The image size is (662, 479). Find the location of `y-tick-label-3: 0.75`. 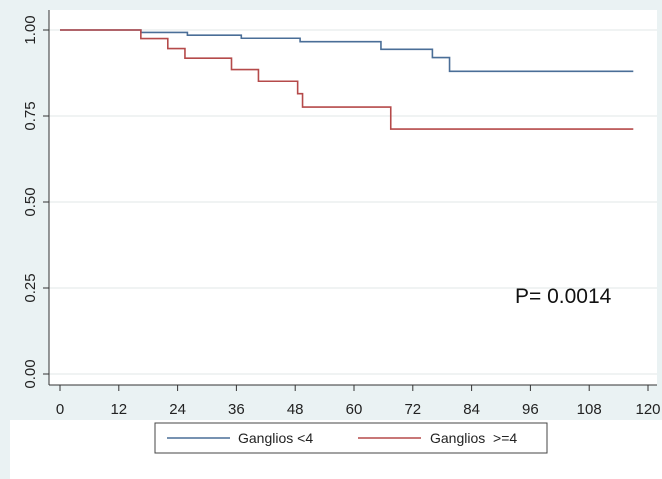

y-tick-label-3: 0.75 is located at coordinates (30, 115).